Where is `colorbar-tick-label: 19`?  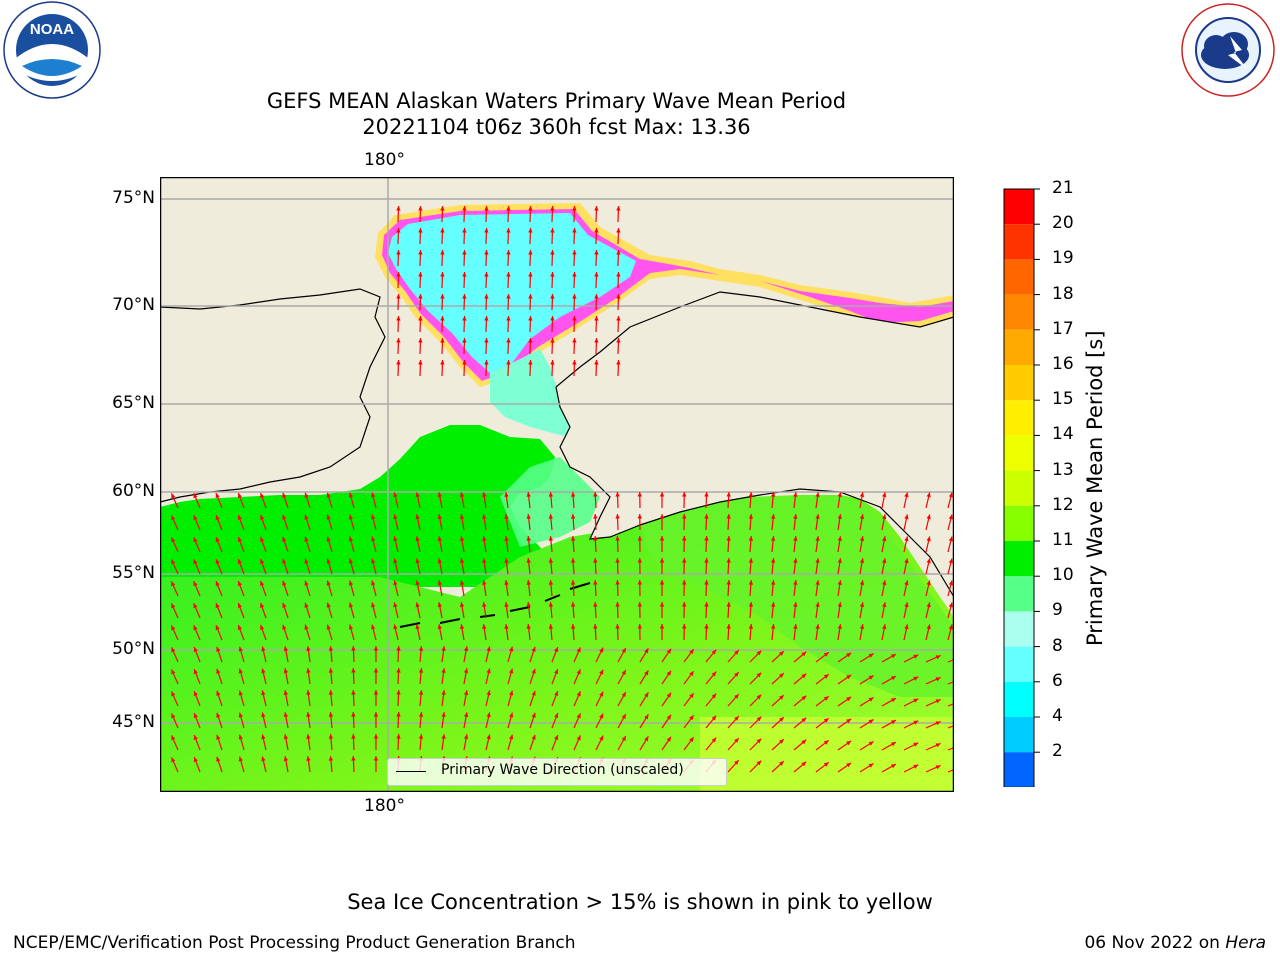 colorbar-tick-label: 19 is located at coordinates (1063, 258).